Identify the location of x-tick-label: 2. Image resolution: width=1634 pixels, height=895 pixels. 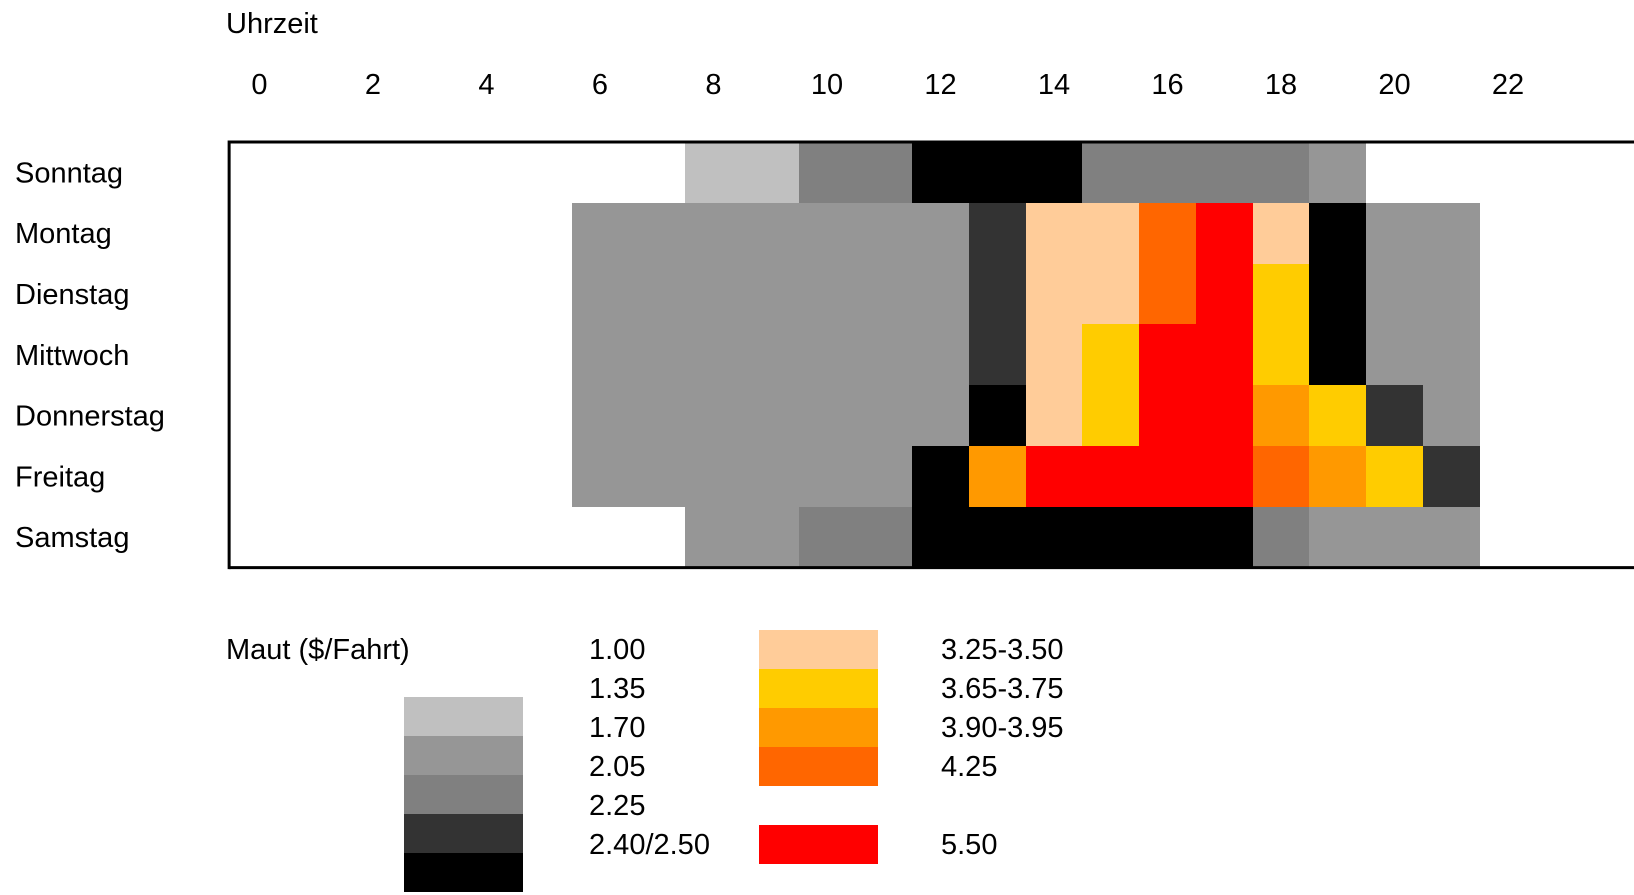
(373, 85).